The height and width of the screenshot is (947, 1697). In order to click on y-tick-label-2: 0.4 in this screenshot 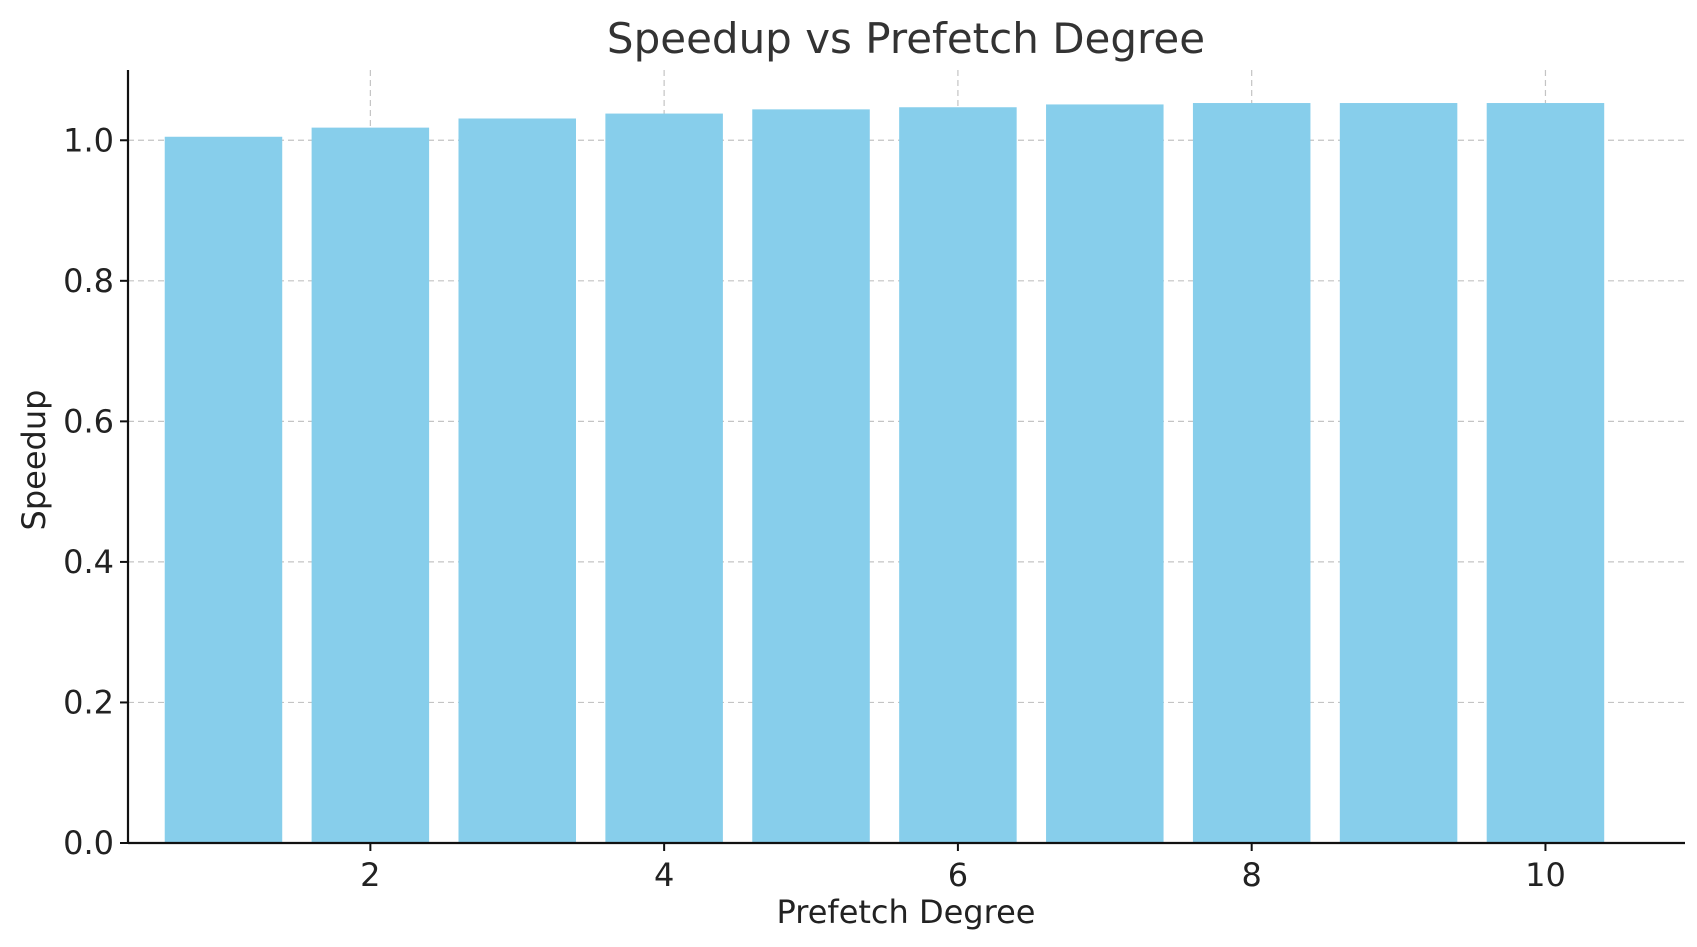, I will do `click(88, 562)`.